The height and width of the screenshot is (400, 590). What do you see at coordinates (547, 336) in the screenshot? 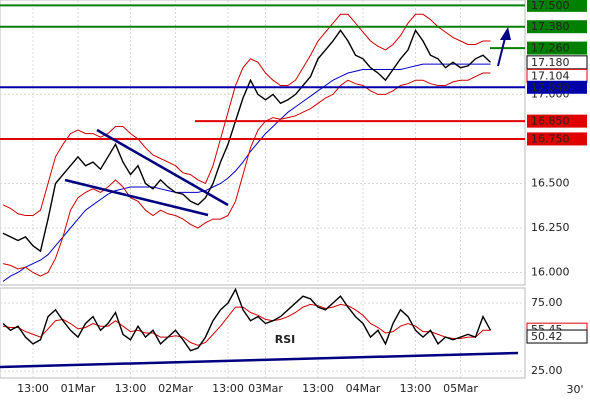
I see `level-label: 50.42` at bounding box center [547, 336].